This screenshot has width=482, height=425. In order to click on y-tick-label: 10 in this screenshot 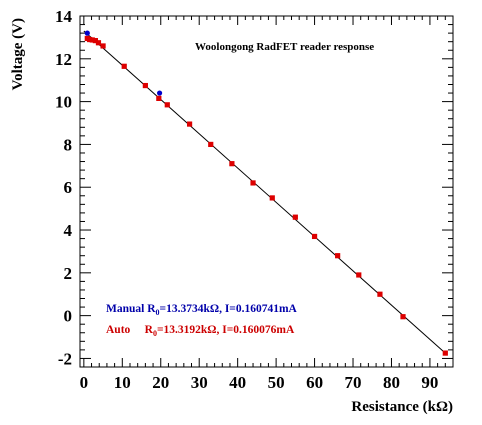, I will do `click(63, 102)`.